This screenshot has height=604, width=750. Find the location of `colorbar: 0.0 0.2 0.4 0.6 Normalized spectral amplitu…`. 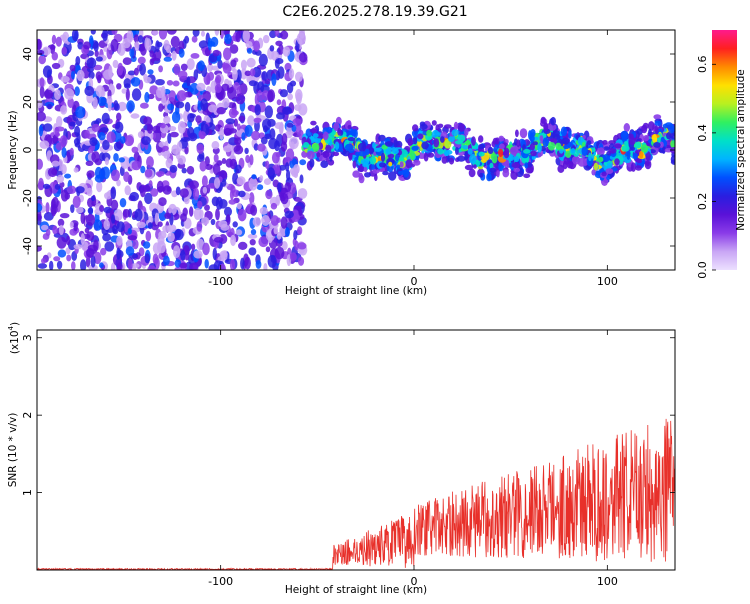

colorbar: 0.0 0.2 0.4 0.6 Normalized spectral amplitu… is located at coordinates (721, 154).